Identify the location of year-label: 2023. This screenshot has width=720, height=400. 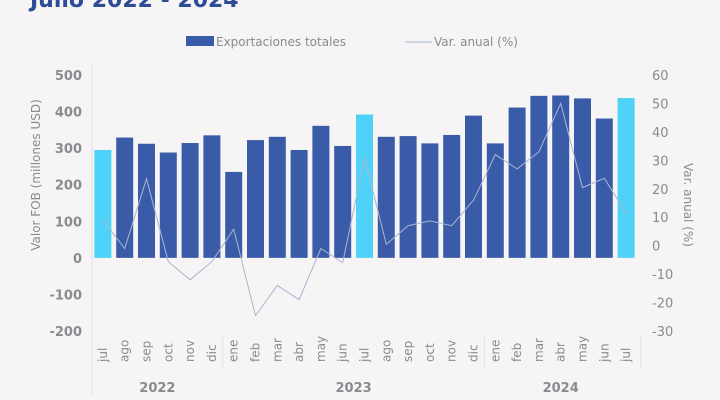
(354, 388).